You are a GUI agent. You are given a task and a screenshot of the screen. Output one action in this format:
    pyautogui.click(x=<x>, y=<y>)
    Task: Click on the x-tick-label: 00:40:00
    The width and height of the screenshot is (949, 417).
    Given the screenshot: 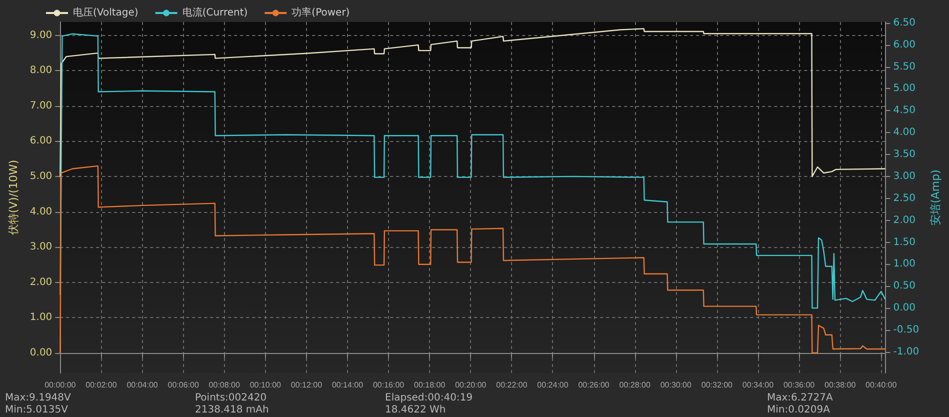 What is the action you would take?
    pyautogui.click(x=882, y=385)
    